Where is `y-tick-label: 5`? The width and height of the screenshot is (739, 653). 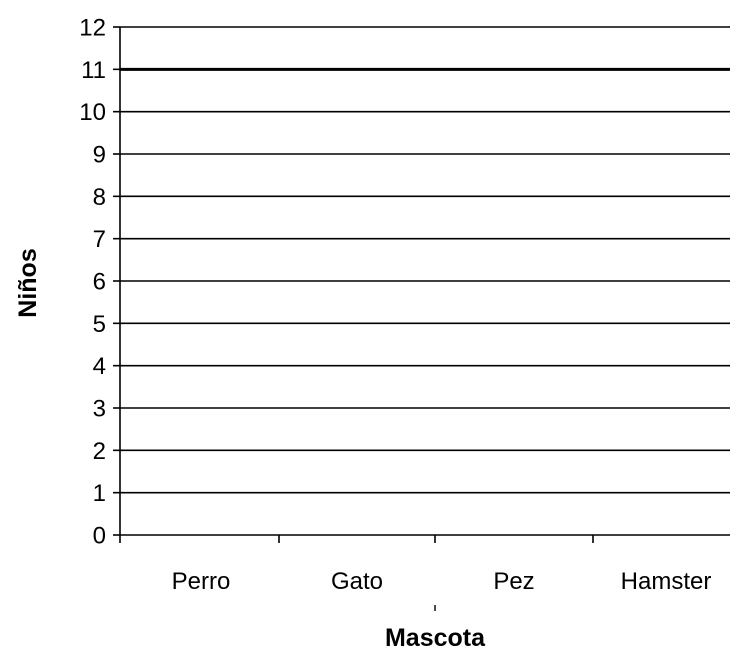
y-tick-label: 5 is located at coordinates (99, 324).